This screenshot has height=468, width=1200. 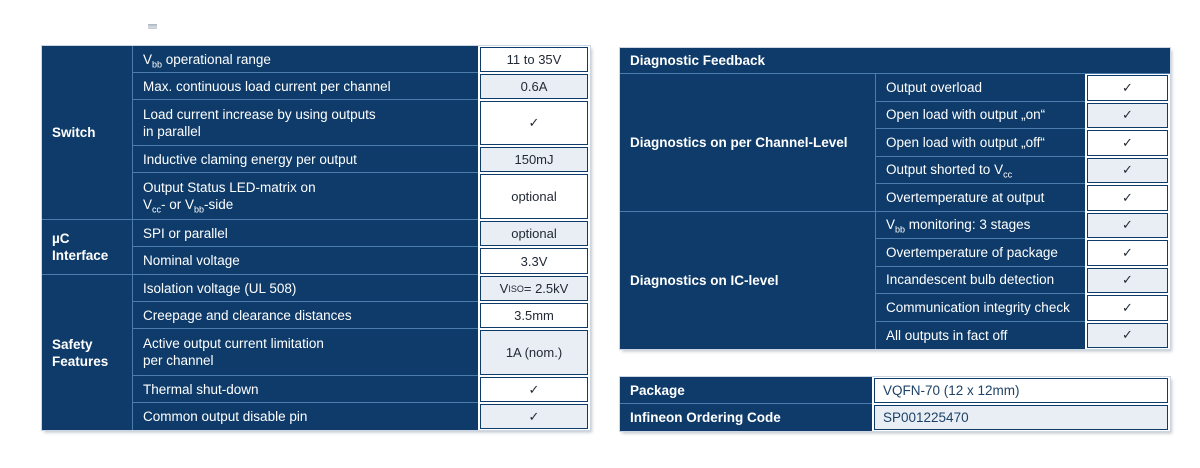 I want to click on category-cell-switch: Switch, so click(x=87, y=133).